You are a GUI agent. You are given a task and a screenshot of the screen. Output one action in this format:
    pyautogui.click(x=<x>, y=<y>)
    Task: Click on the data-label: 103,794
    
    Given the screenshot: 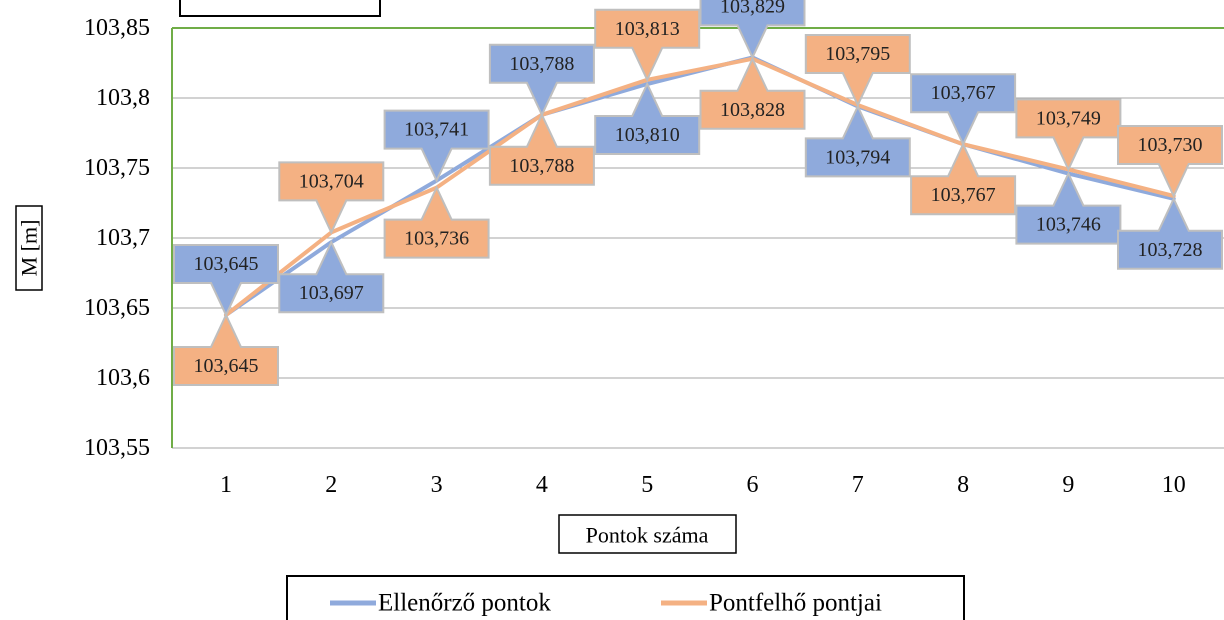 What is the action you would take?
    pyautogui.click(x=857, y=141)
    